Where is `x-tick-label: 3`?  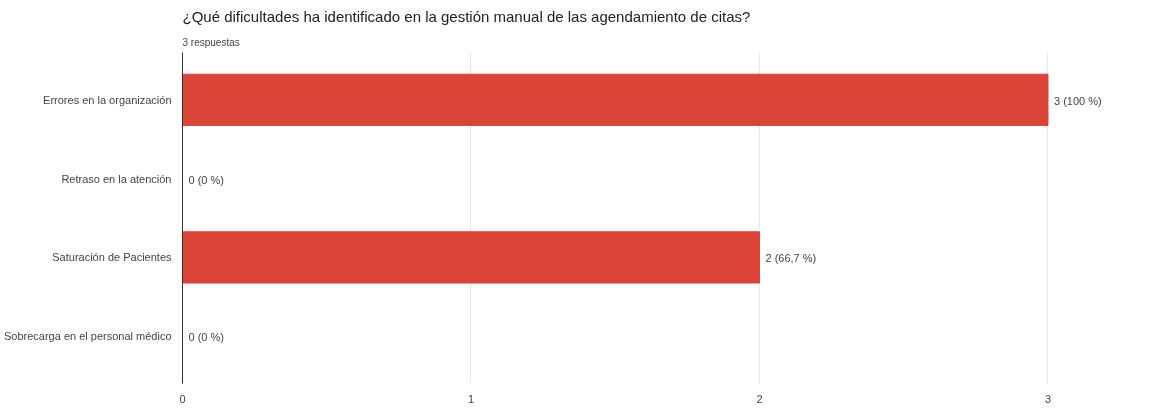
x-tick-label: 3 is located at coordinates (1048, 398).